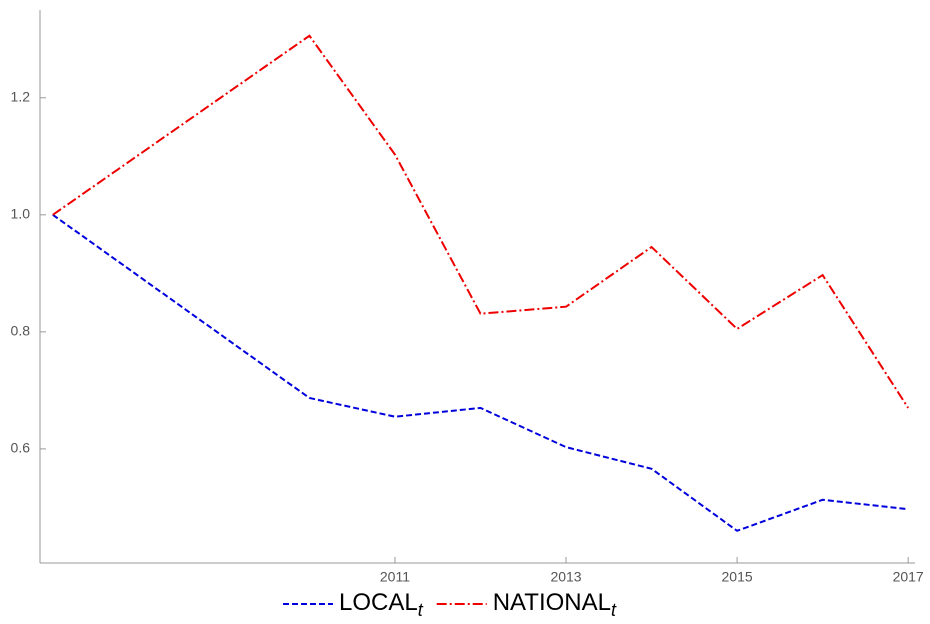 The image size is (930, 624). I want to click on legend-label: LOCALt, so click(381, 604).